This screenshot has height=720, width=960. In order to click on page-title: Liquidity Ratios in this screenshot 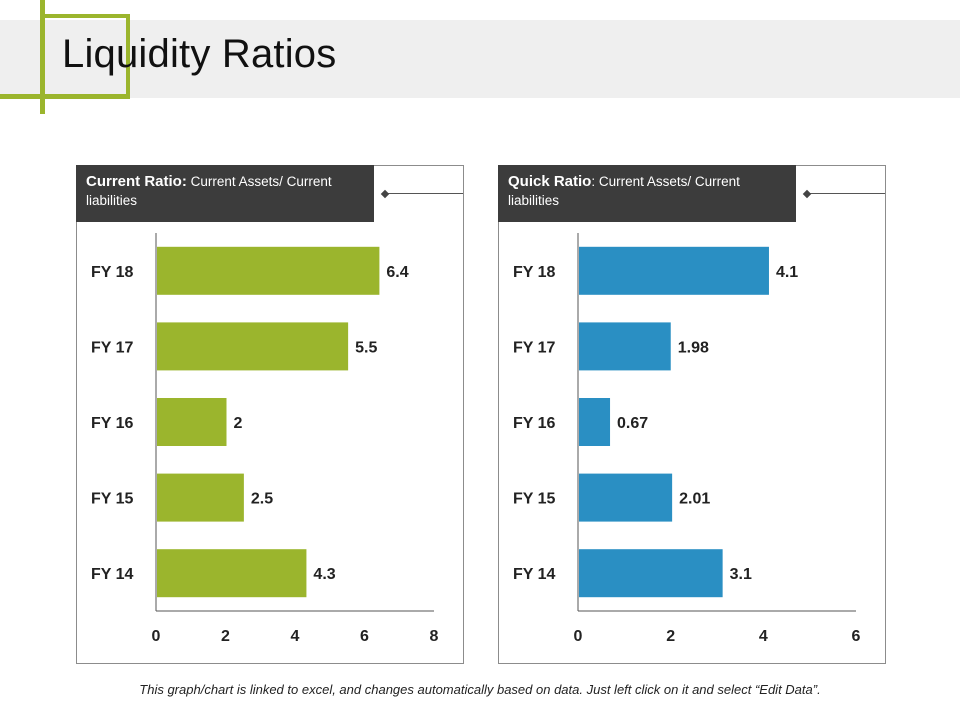, I will do `click(199, 54)`.